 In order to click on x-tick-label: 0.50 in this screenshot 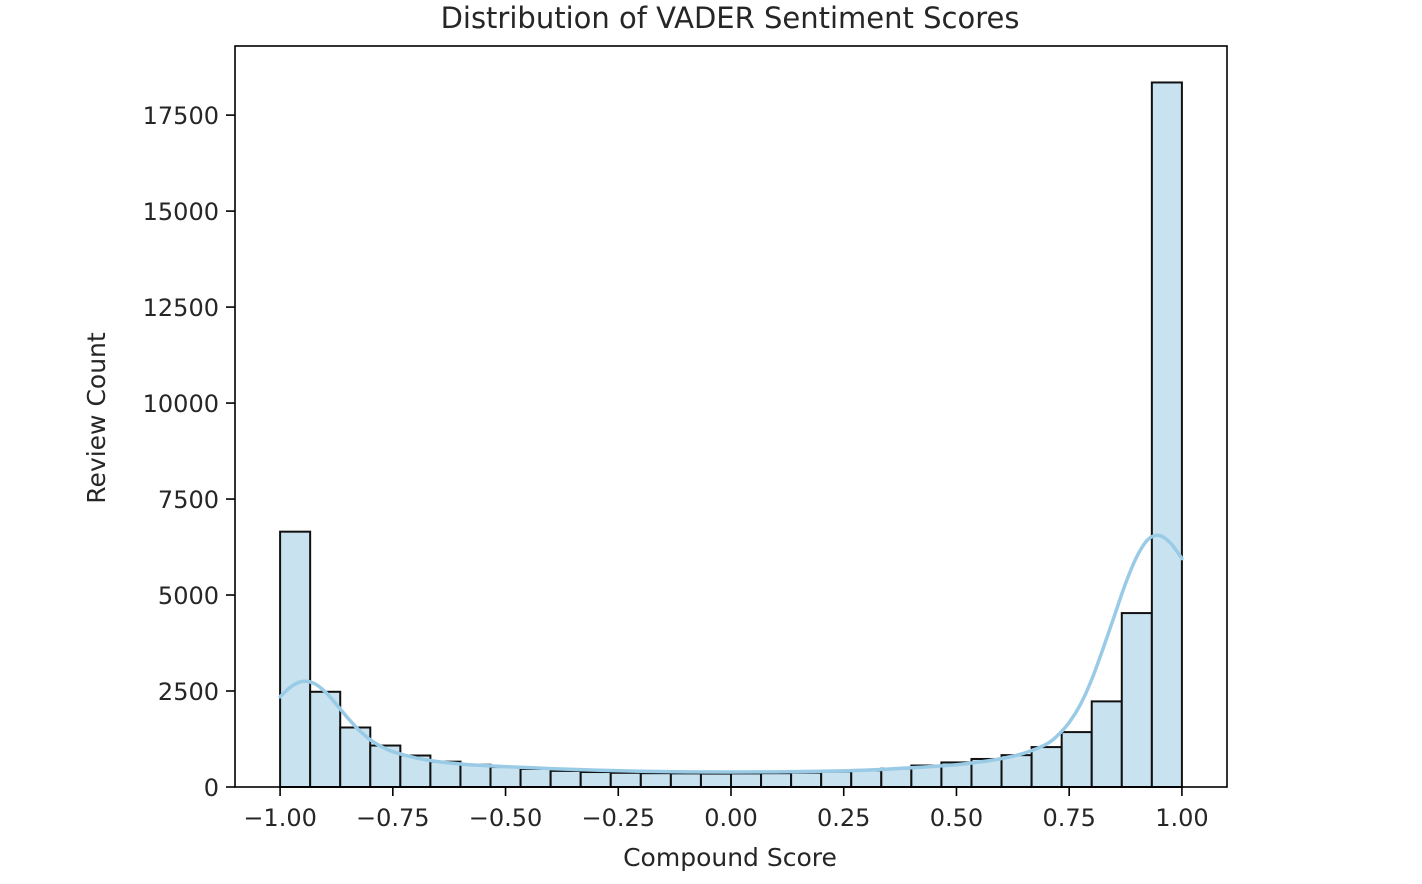, I will do `click(956, 818)`.